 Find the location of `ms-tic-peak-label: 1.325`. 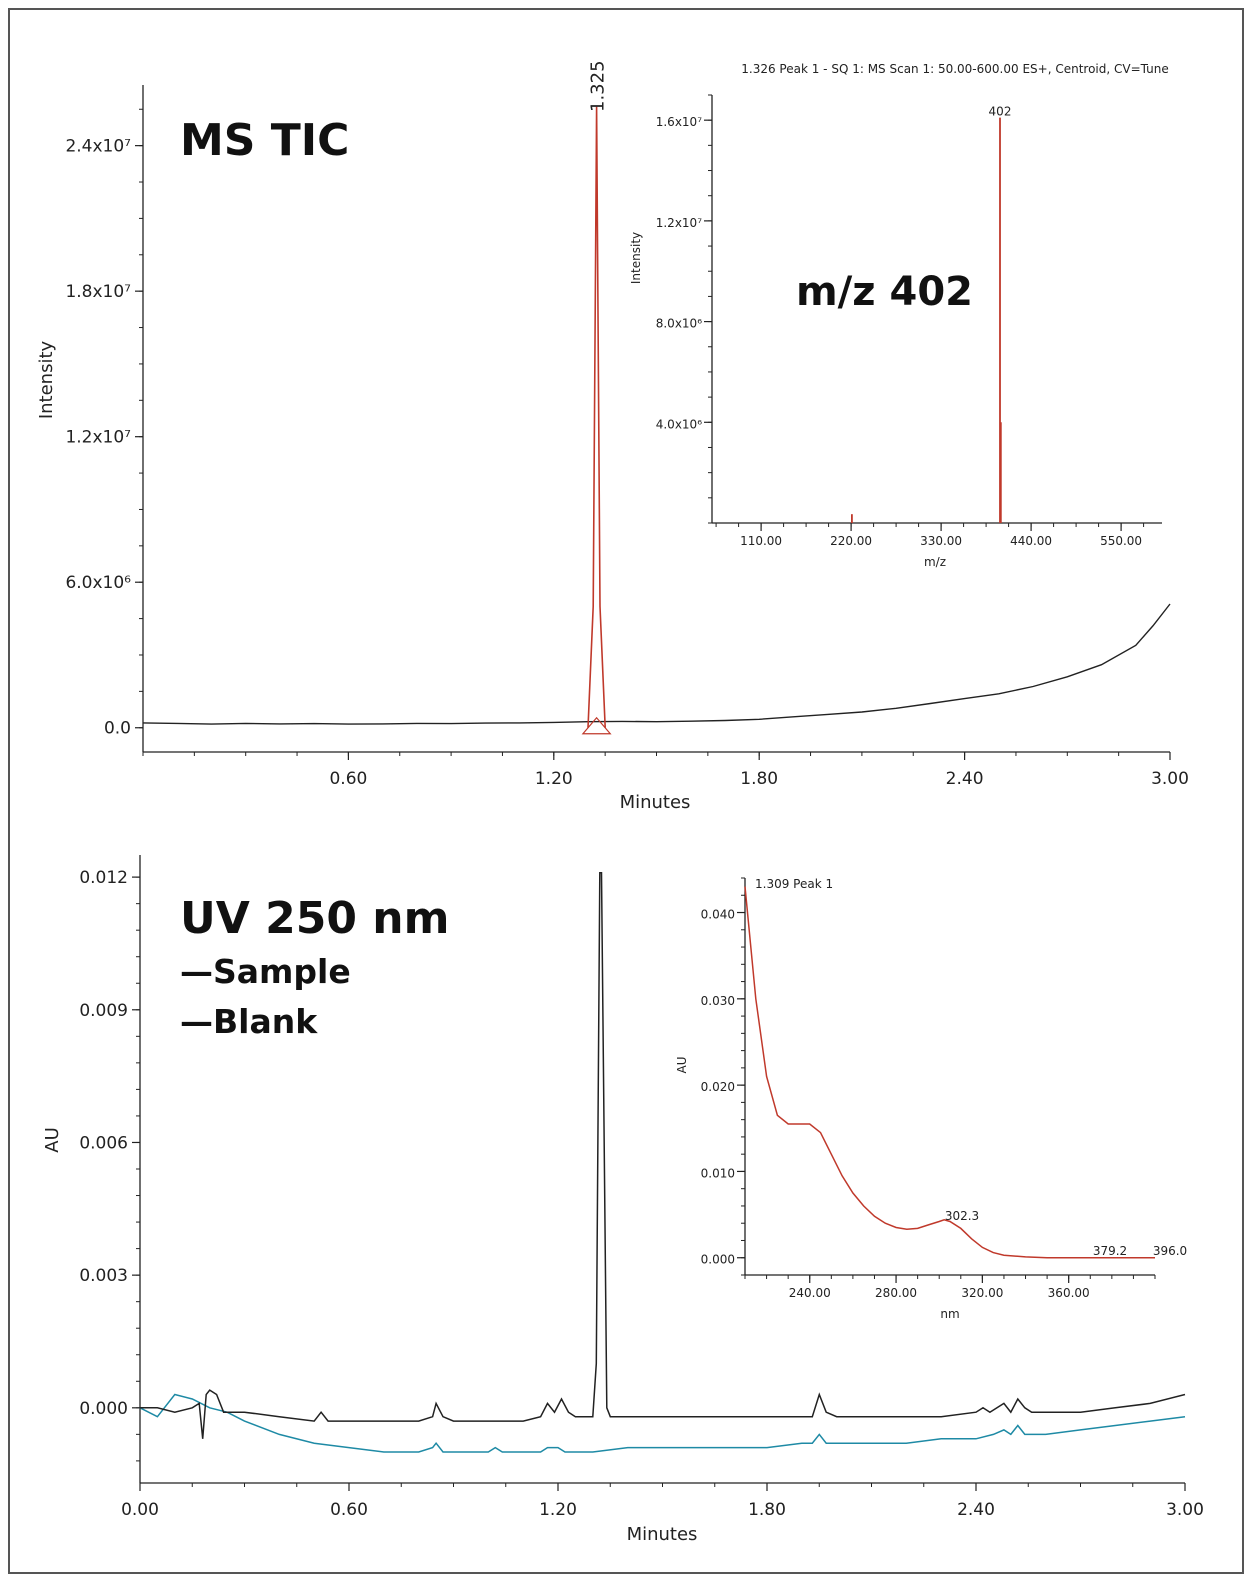

ms-tic-peak-label: 1.325 is located at coordinates (598, 86).